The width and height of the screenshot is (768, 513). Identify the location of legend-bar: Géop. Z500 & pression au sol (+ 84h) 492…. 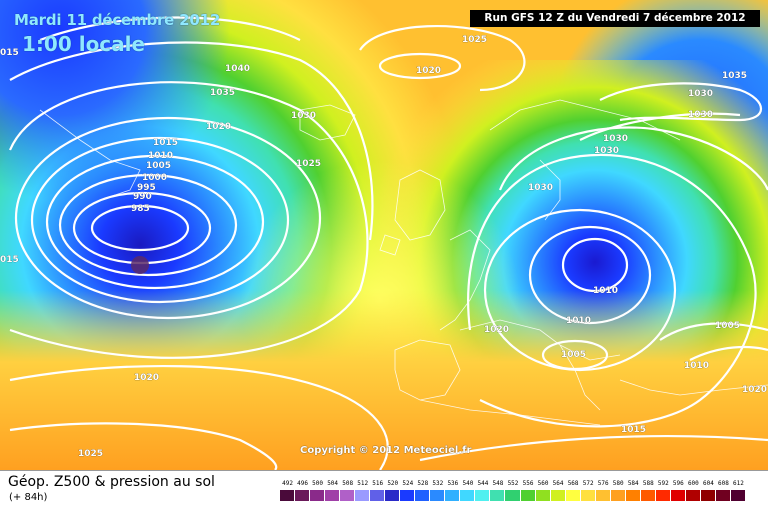
(384, 491).